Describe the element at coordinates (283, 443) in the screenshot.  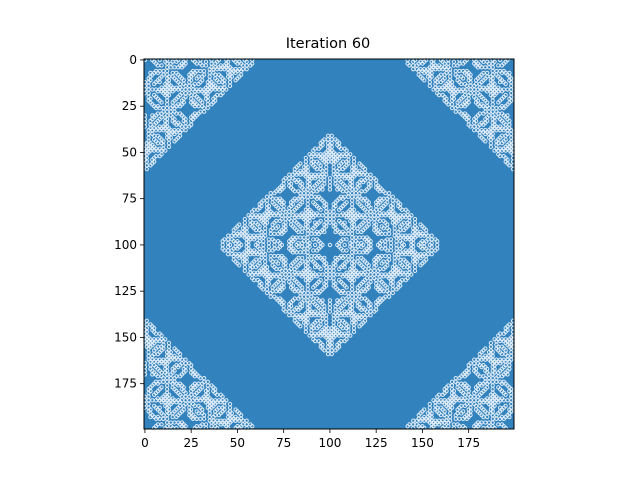
I see `x-tick-label: 75` at that location.